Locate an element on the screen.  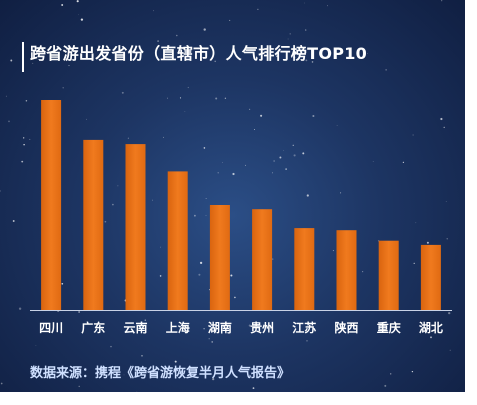
x-tick-label: 湖南 is located at coordinates (220, 327).